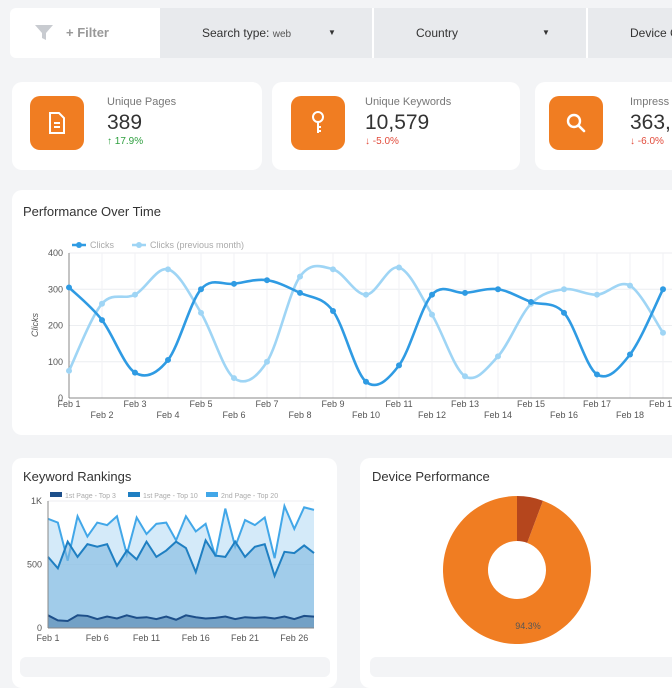 This screenshot has height=688, width=672. Describe the element at coordinates (87, 32) in the screenshot. I see `filter-label: + Filter` at that location.